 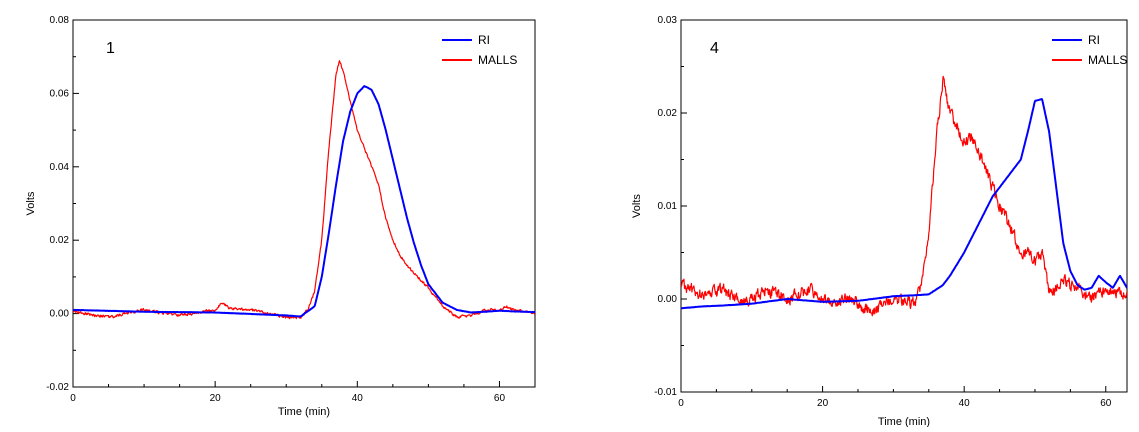 What do you see at coordinates (665, 392) in the screenshot?
I see `y-tick-label: -0.01` at bounding box center [665, 392].